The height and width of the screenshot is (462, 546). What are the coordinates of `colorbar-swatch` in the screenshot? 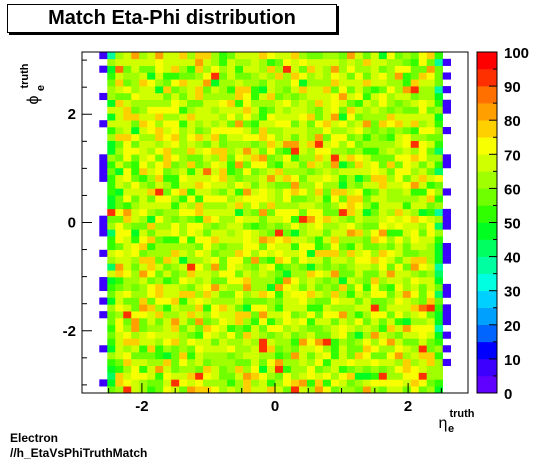 It's located at (487, 248).